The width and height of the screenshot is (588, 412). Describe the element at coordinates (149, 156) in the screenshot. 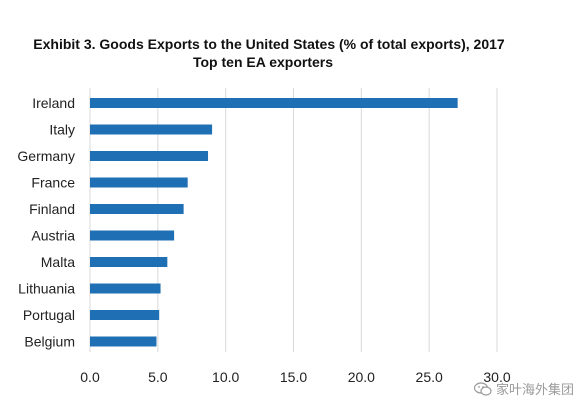

I see `bar-germany` at that location.